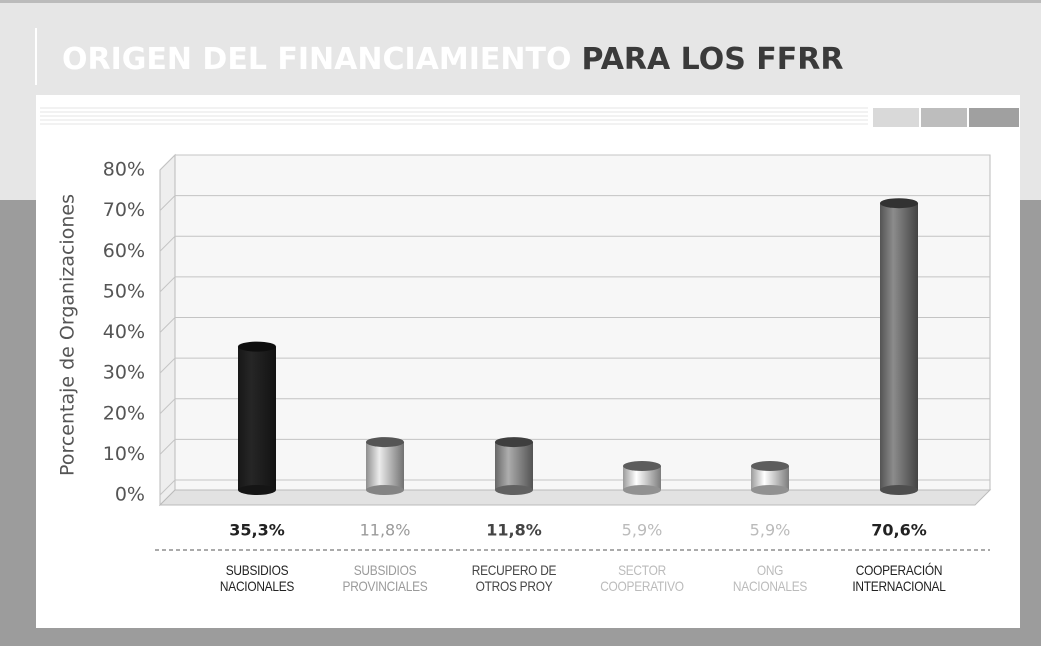  Describe the element at coordinates (124, 413) in the screenshot. I see `y-tick-label: 20%` at that location.